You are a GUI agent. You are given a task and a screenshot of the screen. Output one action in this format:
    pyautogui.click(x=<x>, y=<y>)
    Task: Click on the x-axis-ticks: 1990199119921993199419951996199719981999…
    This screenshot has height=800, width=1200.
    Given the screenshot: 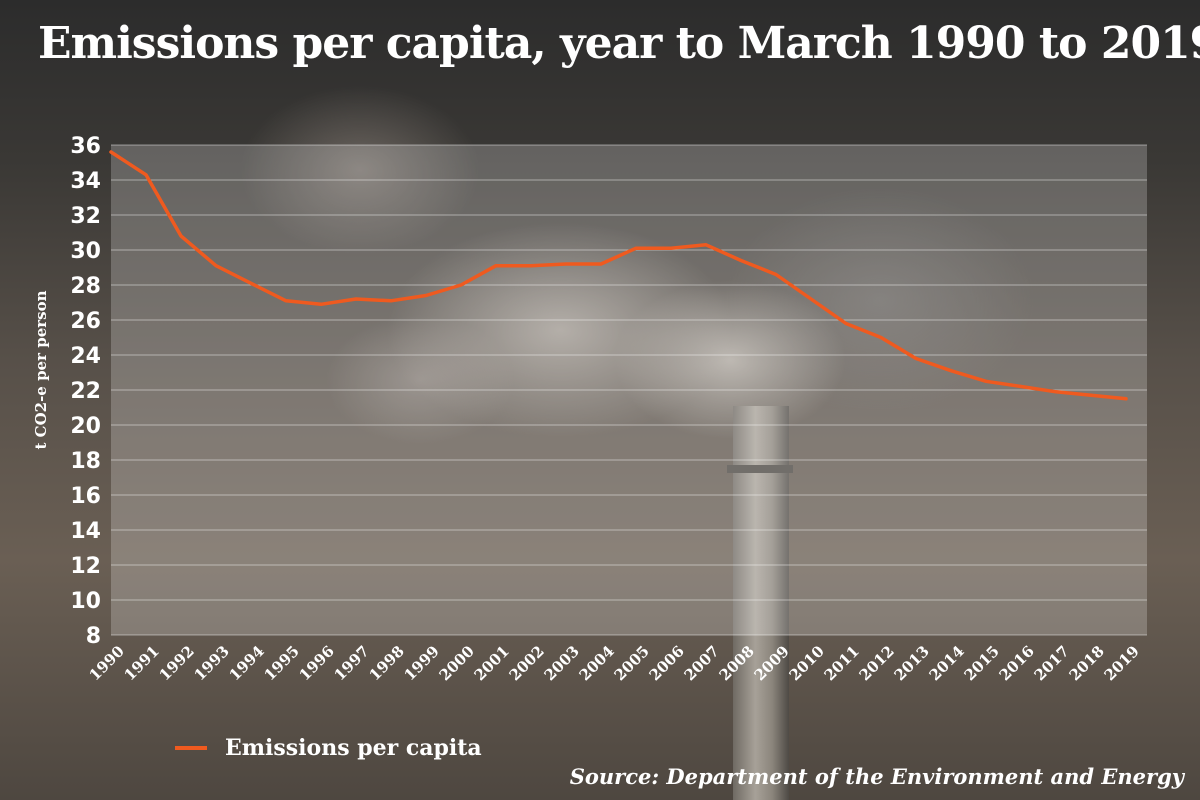 What is the action you would take?
    pyautogui.click(x=614, y=663)
    